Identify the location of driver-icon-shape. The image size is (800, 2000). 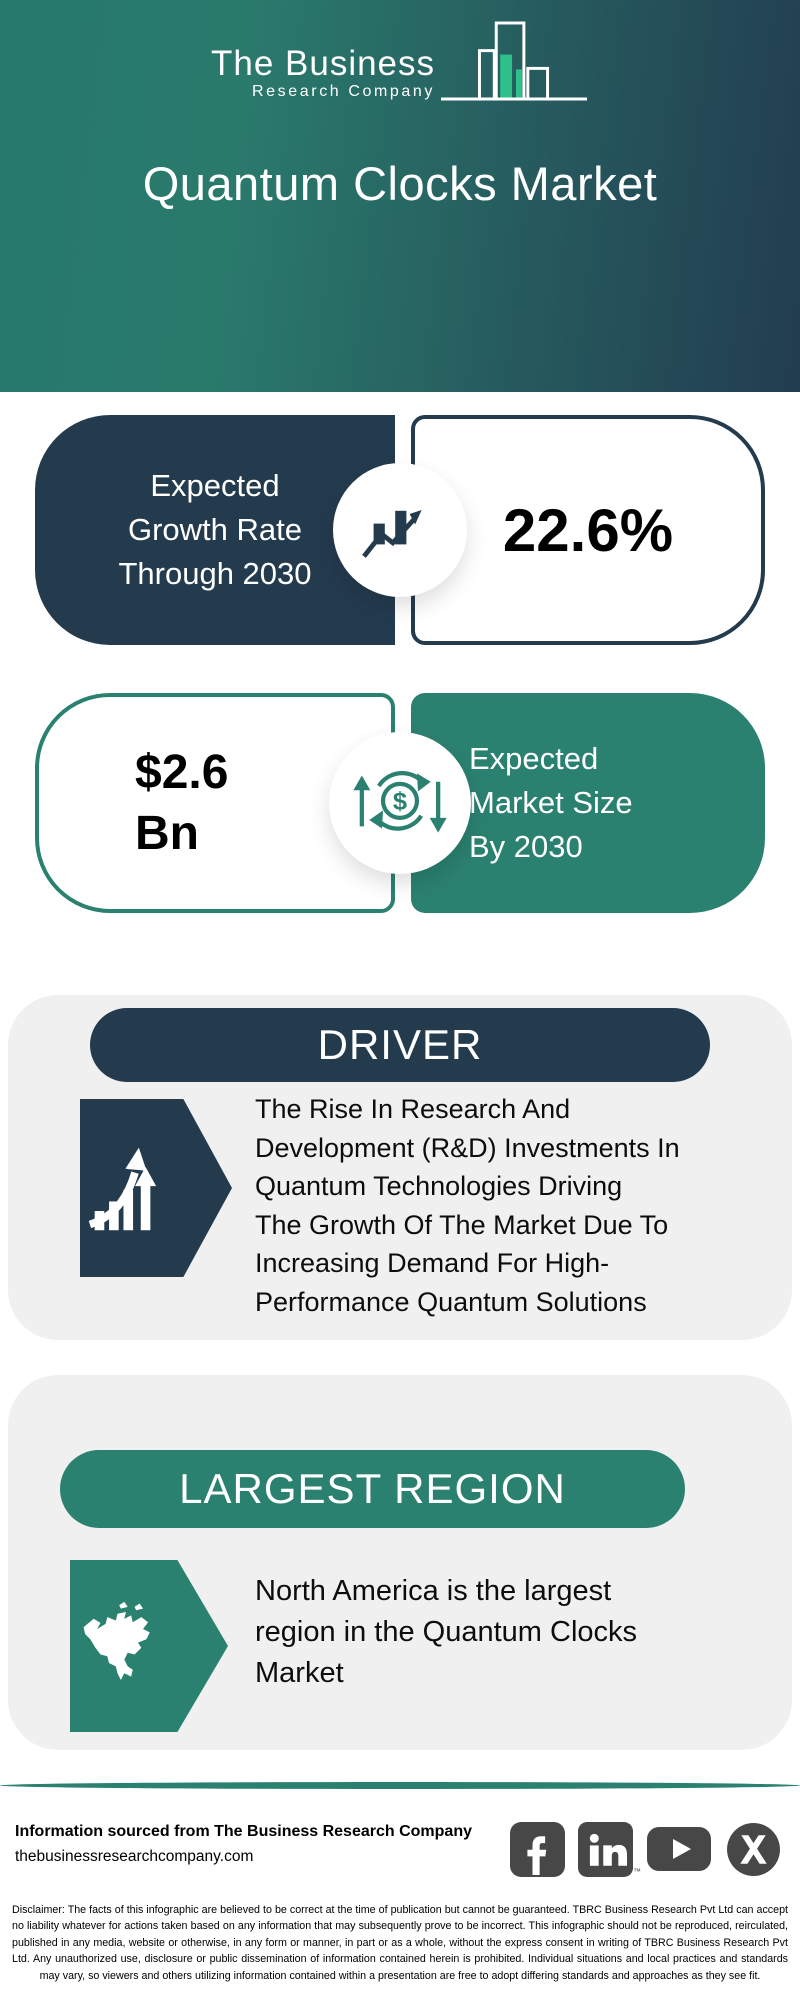
(156, 1188).